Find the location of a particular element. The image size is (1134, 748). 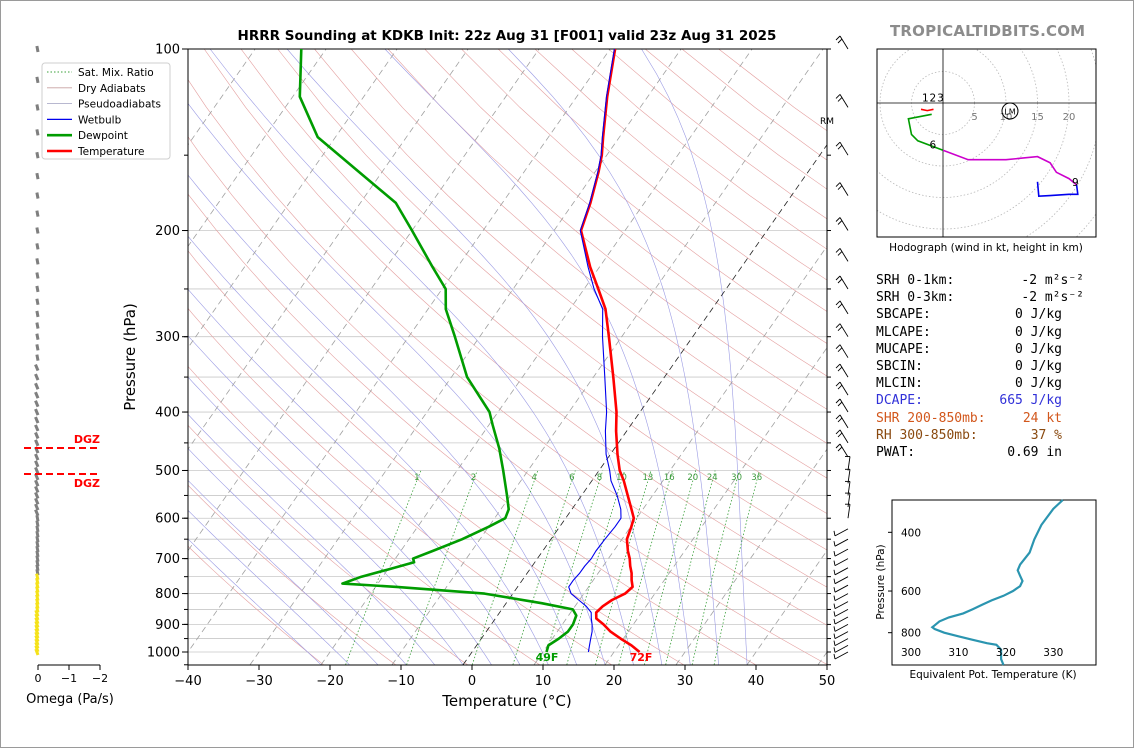

left-mover-marker is located at coordinates (1010, 111).